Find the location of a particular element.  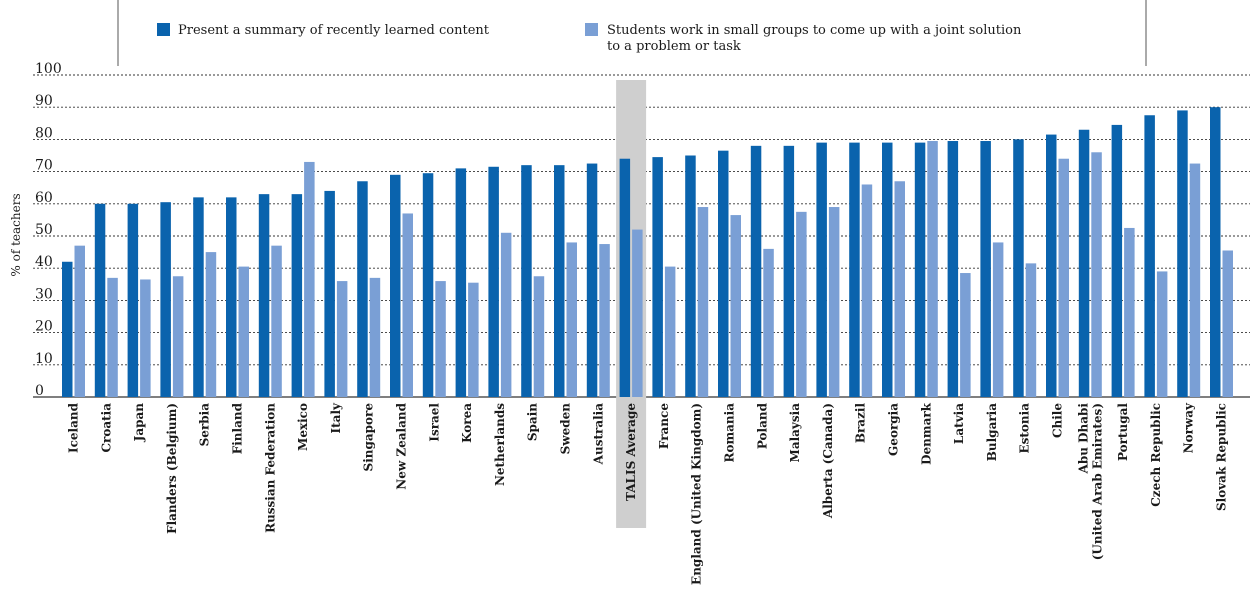

x-category-label: Serbia is located at coordinates (205, 425).